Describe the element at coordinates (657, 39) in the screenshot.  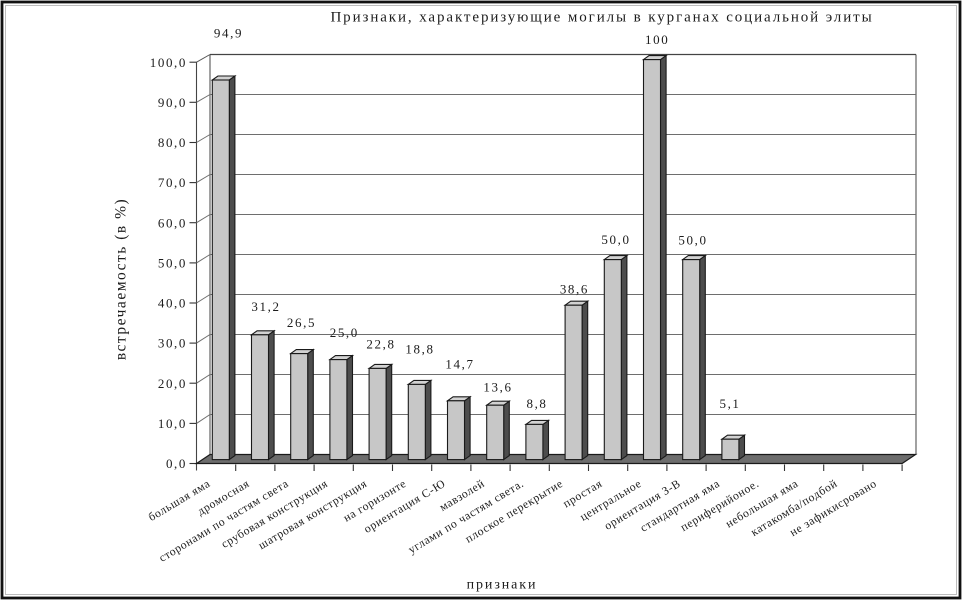
I see `svg-text: 100` at that location.